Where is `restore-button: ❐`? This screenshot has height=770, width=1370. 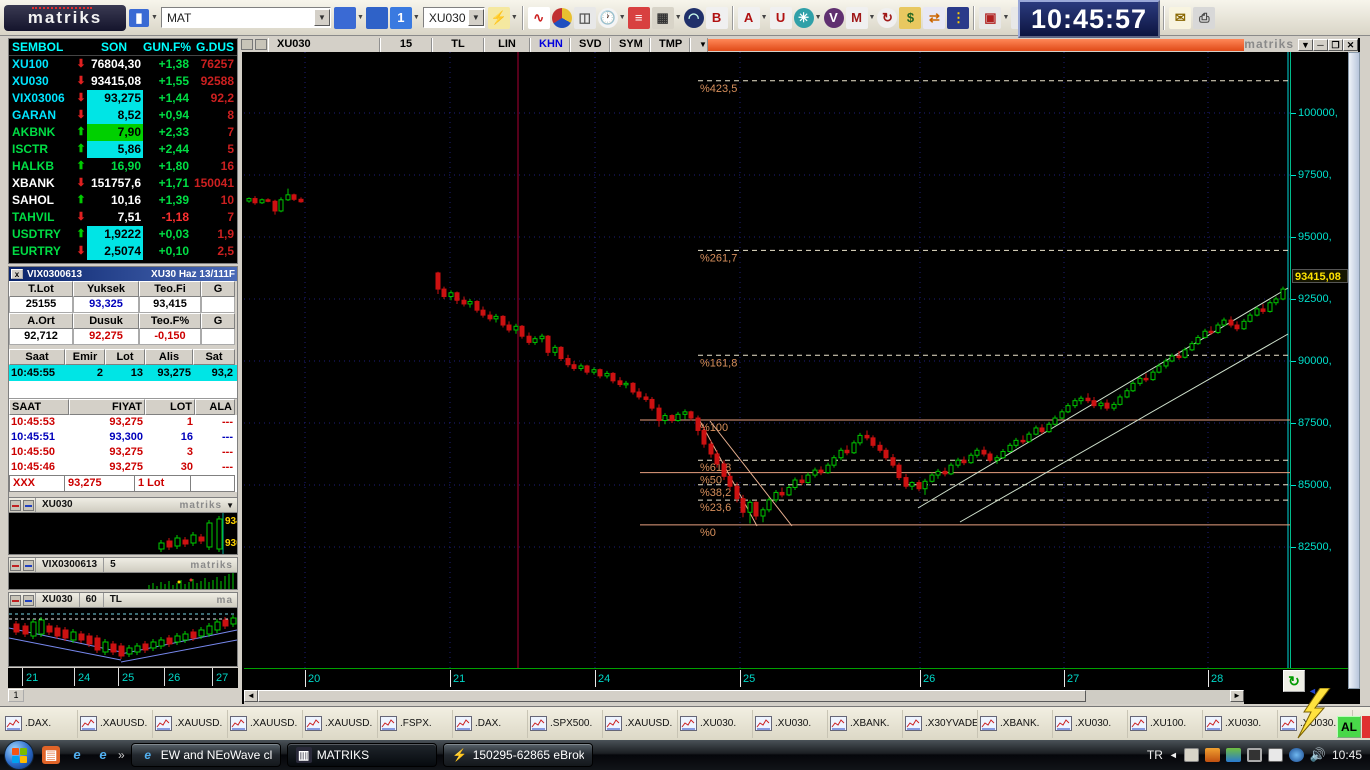 restore-button: ❐ is located at coordinates (1335, 45).